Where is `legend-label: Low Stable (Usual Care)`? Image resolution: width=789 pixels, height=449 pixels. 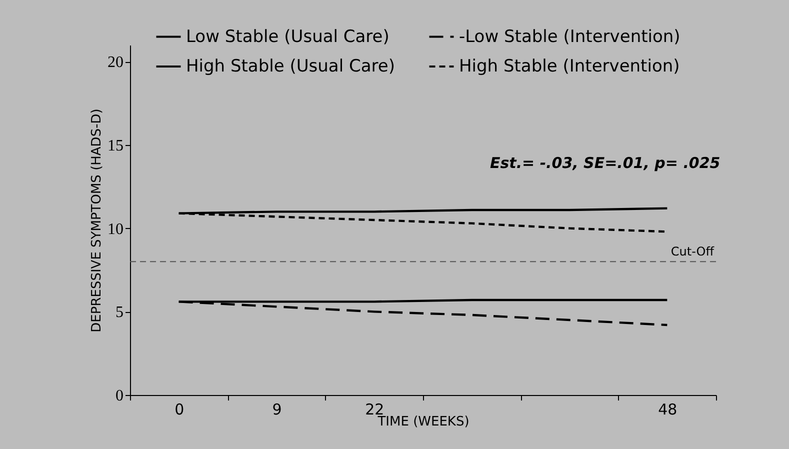 legend-label: Low Stable (Usual Care) is located at coordinates (288, 36).